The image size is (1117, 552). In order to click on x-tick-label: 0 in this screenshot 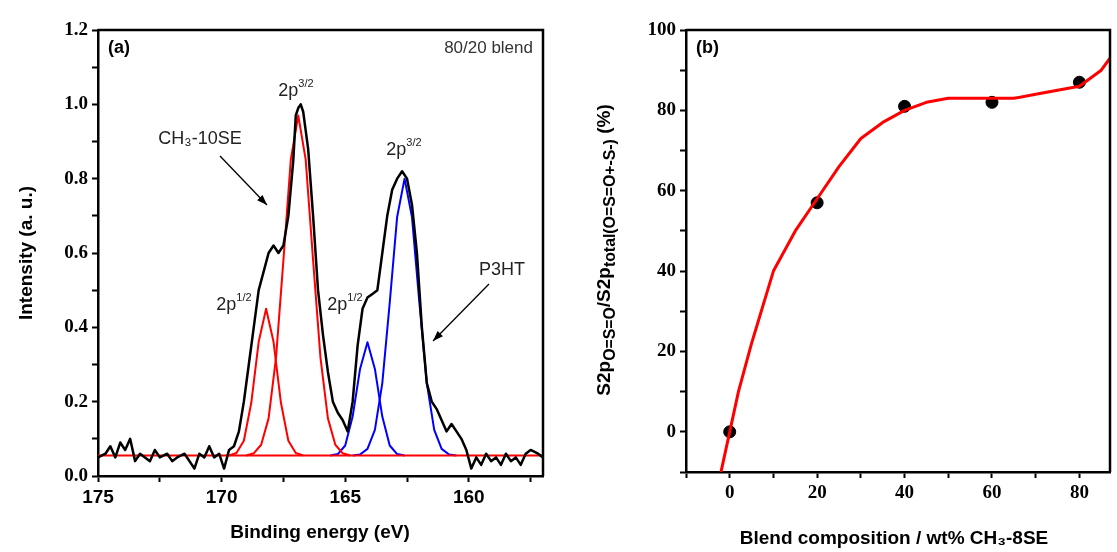, I will do `click(729, 492)`.